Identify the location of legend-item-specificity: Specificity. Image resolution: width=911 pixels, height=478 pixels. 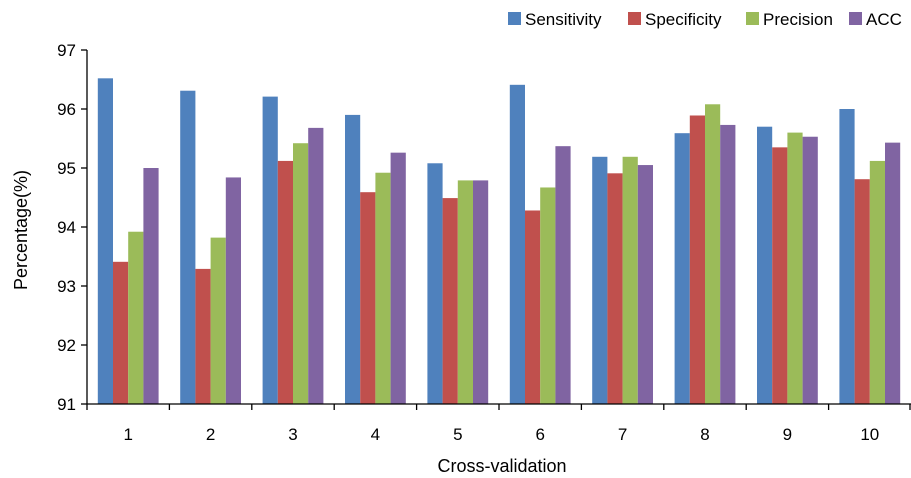
(675, 19).